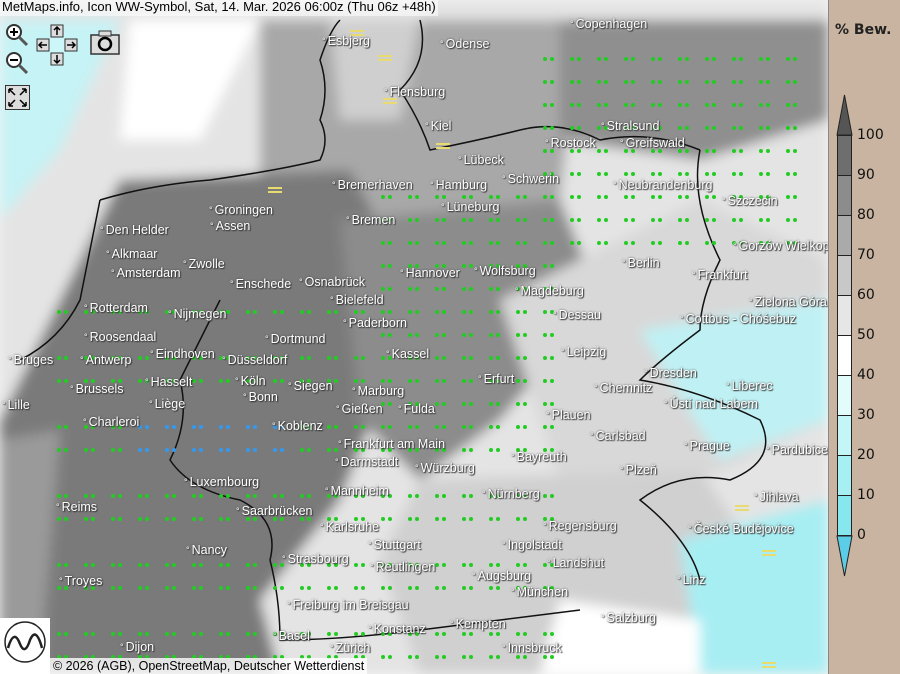  I want to click on city-label: ° Rotterdam, so click(116, 308).